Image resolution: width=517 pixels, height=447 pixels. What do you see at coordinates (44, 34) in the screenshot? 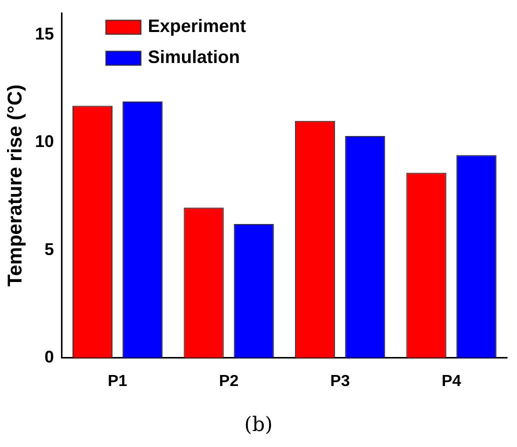
I see `y-tick-label: 15` at bounding box center [44, 34].